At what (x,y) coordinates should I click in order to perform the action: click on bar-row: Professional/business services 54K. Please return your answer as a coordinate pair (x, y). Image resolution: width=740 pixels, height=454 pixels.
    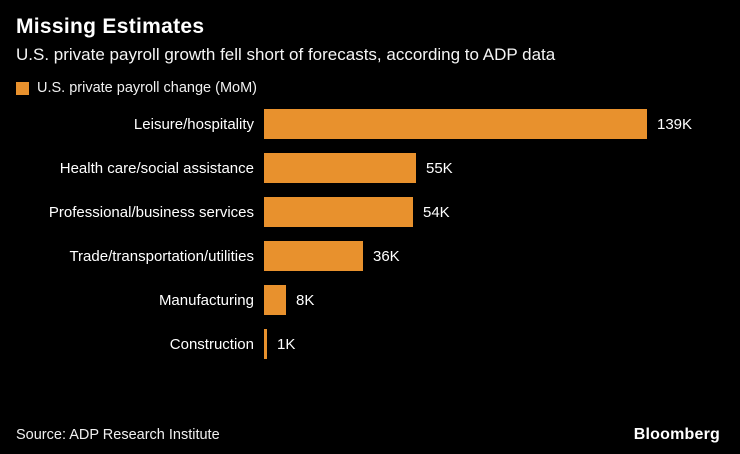
    Looking at the image, I should click on (368, 212).